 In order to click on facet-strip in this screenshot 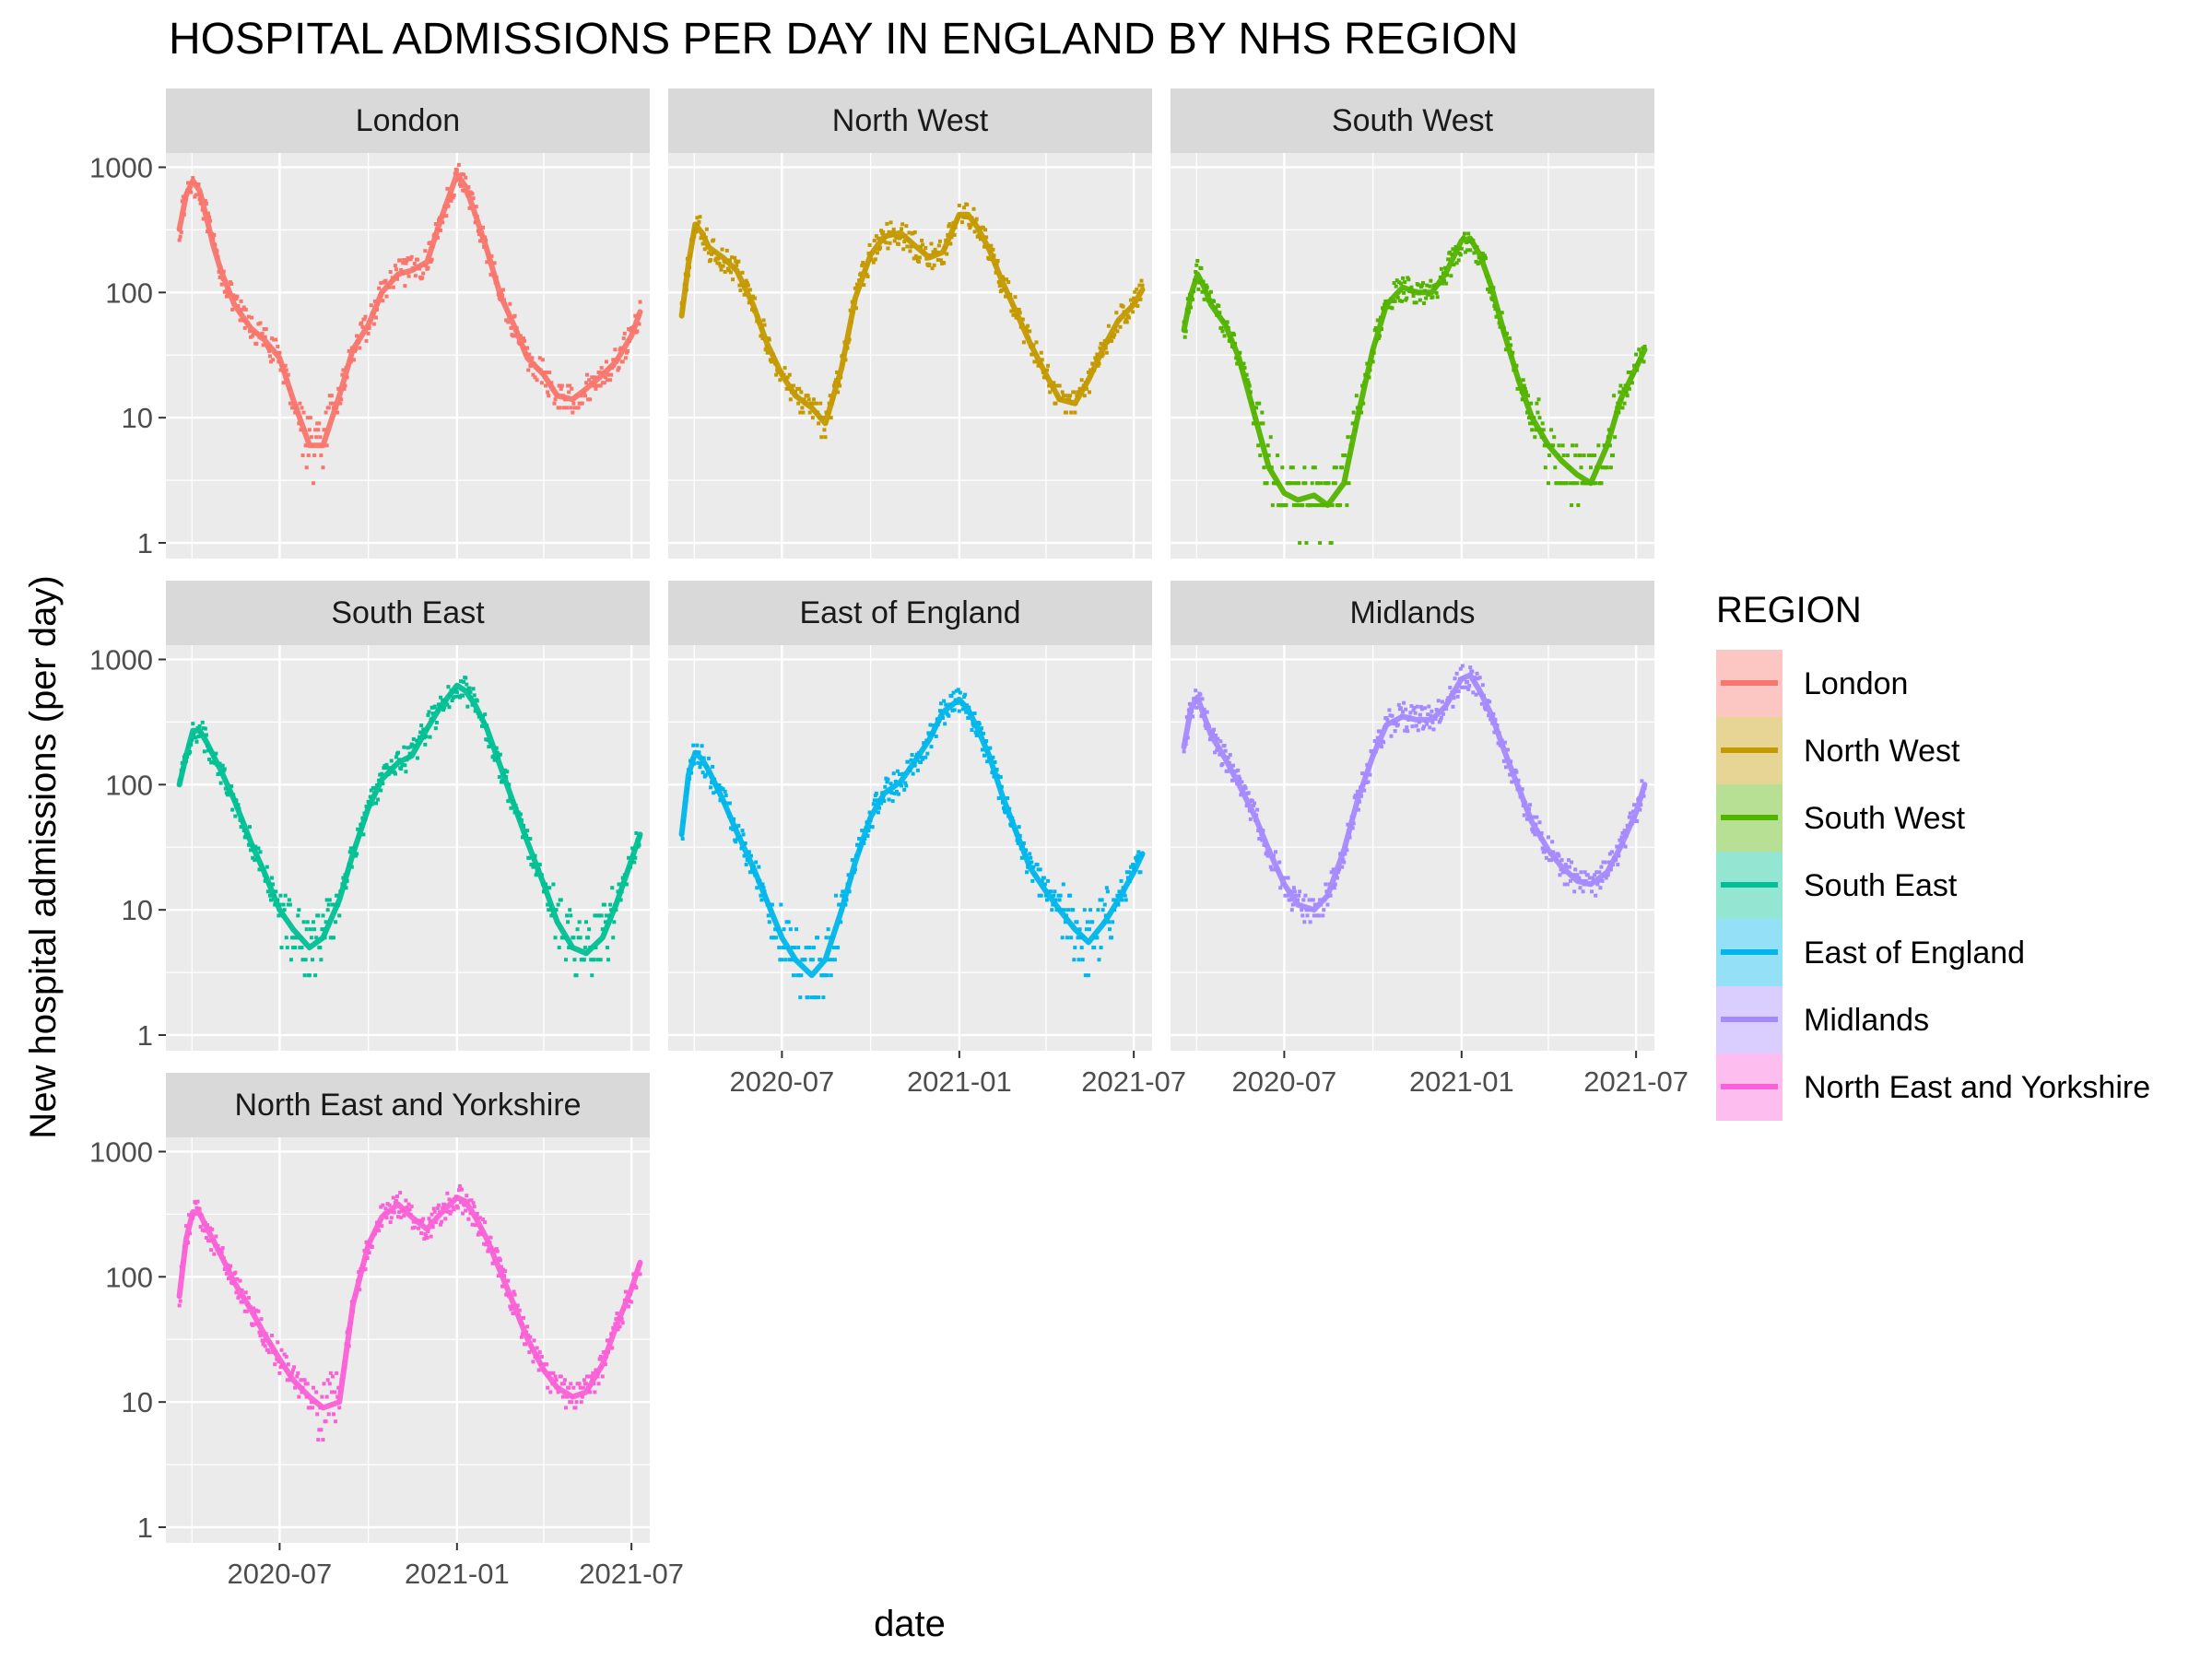, I will do `click(910, 120)`.